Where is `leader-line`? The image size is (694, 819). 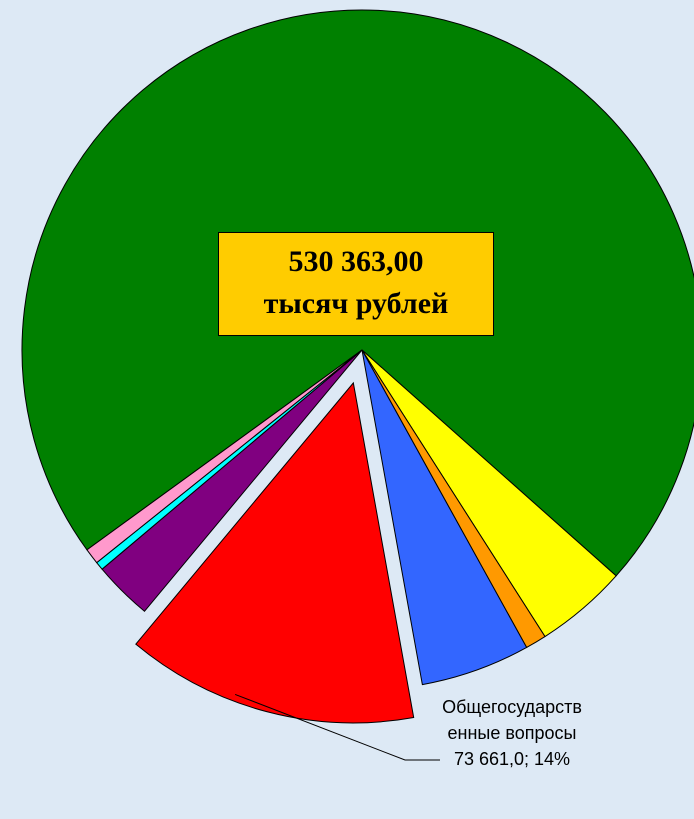
leader-line is located at coordinates (337, 727).